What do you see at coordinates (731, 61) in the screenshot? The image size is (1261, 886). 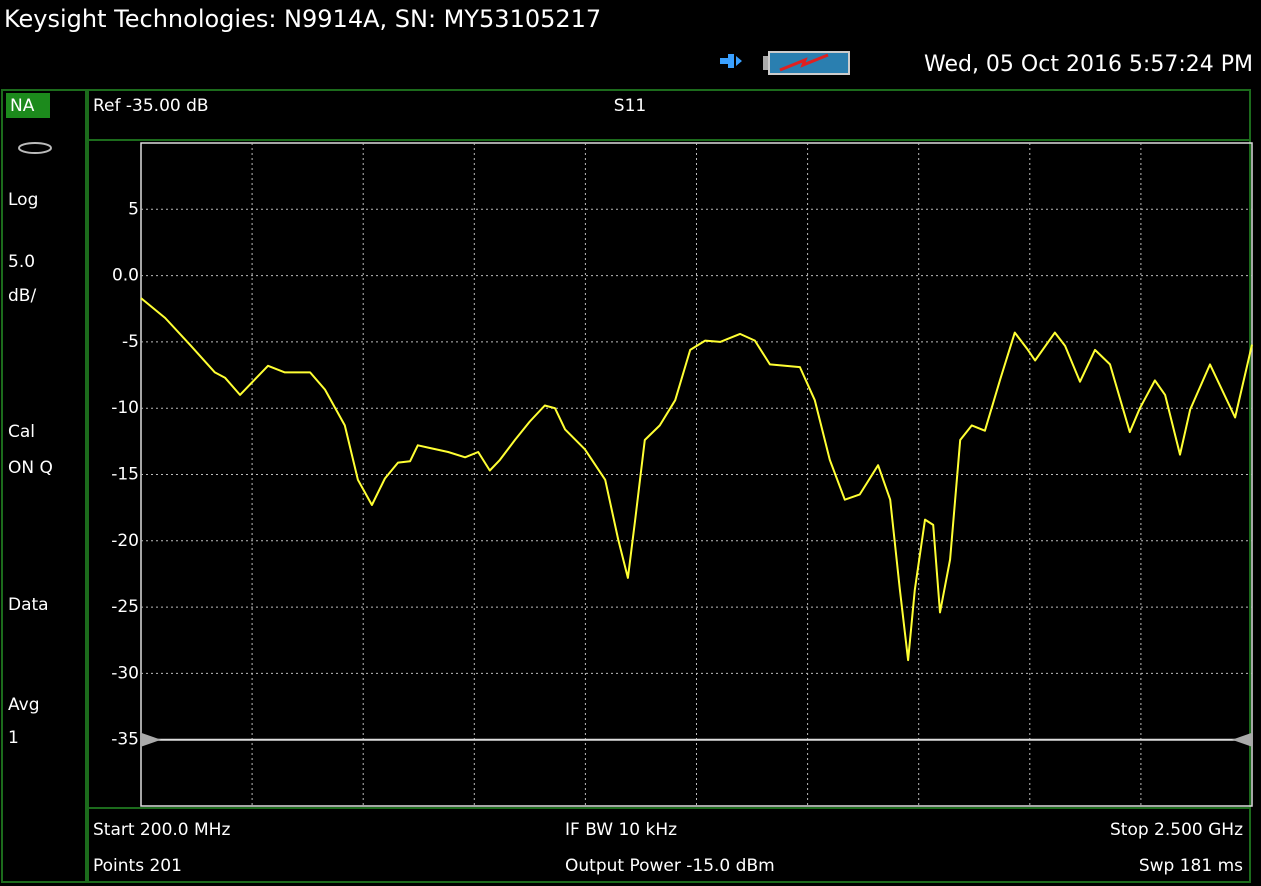 I see `power-icon` at bounding box center [731, 61].